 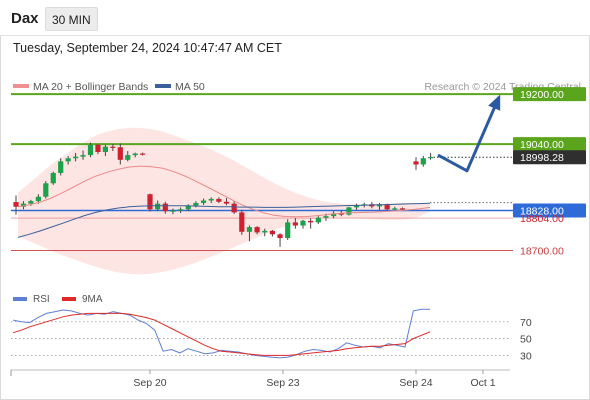 What do you see at coordinates (69, 299) in the screenshot?
I see `rsi-ma-legend-swatch` at bounding box center [69, 299].